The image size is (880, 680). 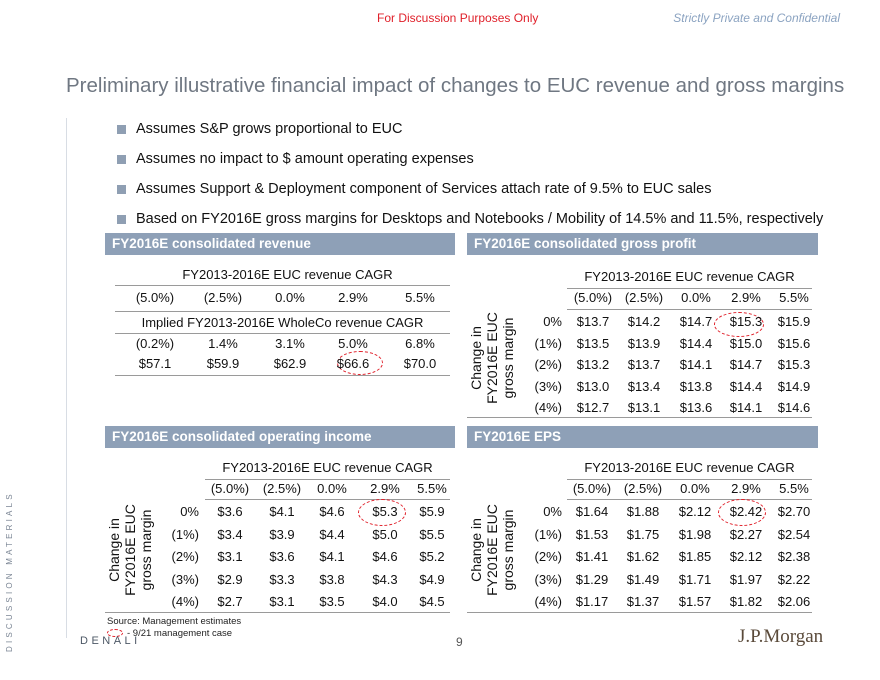 What do you see at coordinates (746, 511) in the screenshot?
I see `eps-value: $2.42` at bounding box center [746, 511].